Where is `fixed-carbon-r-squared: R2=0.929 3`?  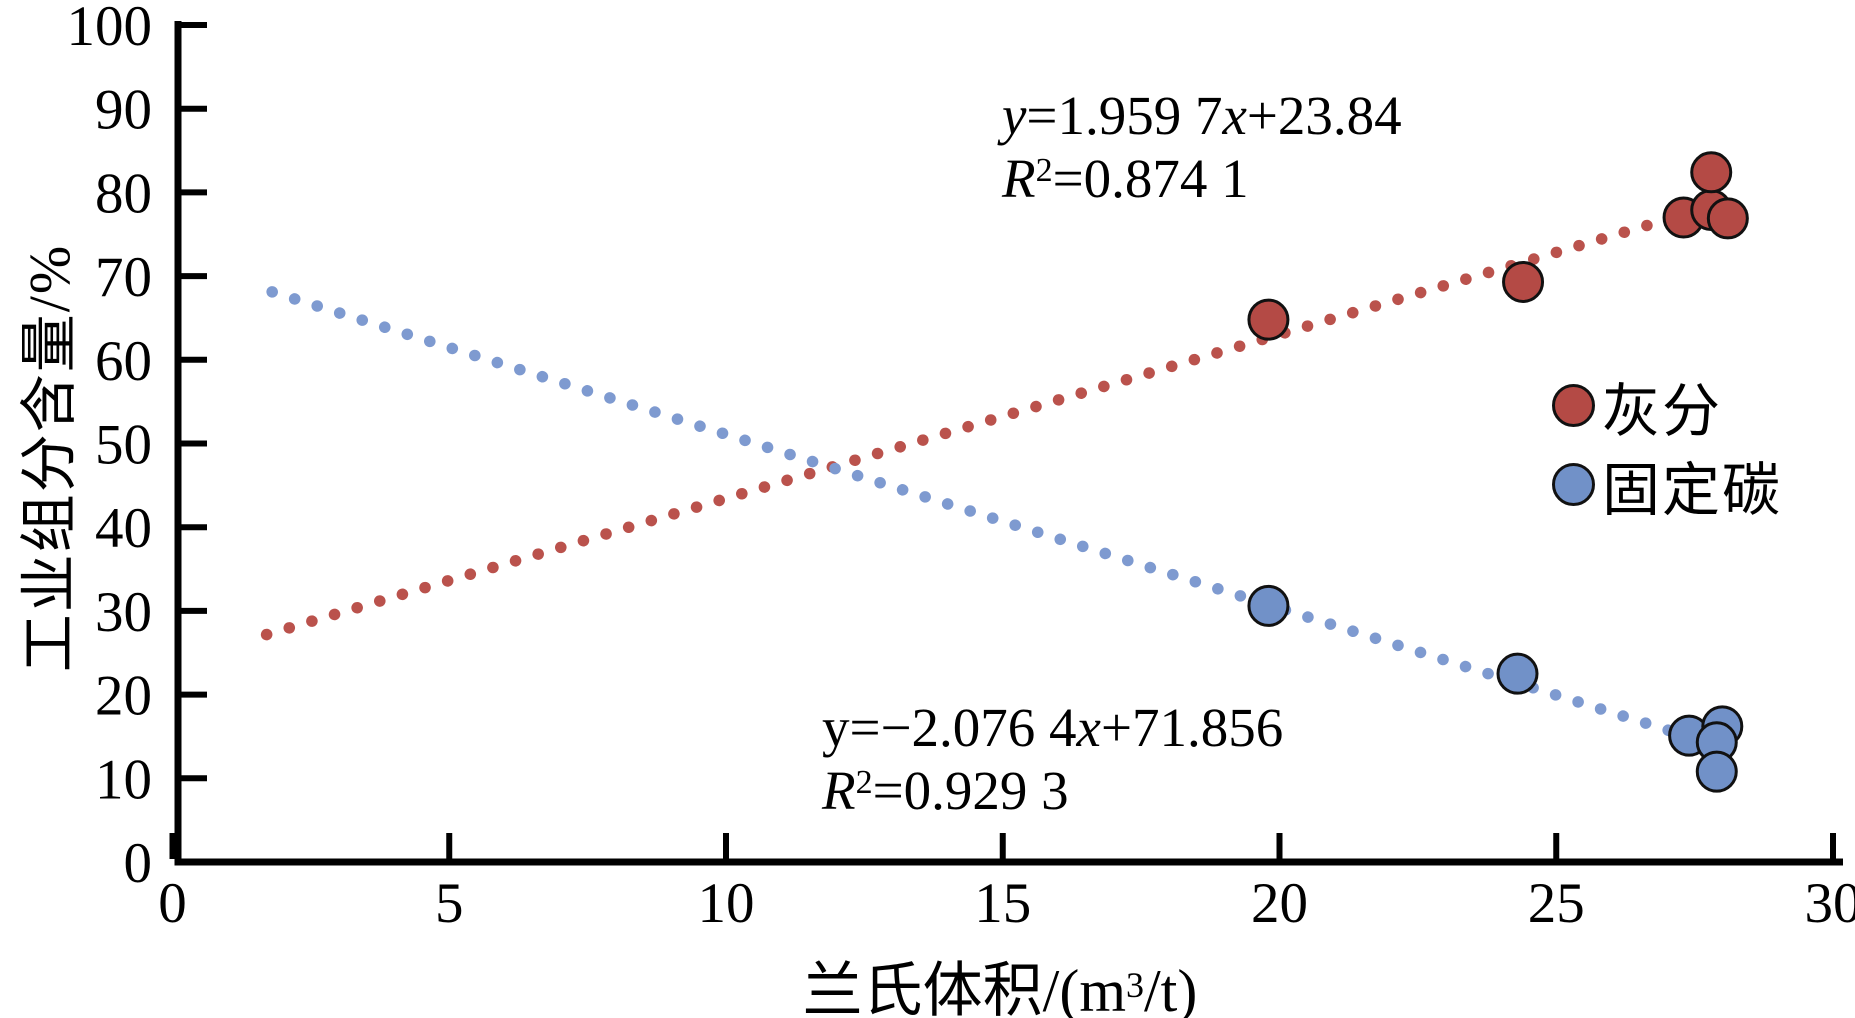
fixed-carbon-r-squared: R2=0.929 3 is located at coordinates (1052, 790).